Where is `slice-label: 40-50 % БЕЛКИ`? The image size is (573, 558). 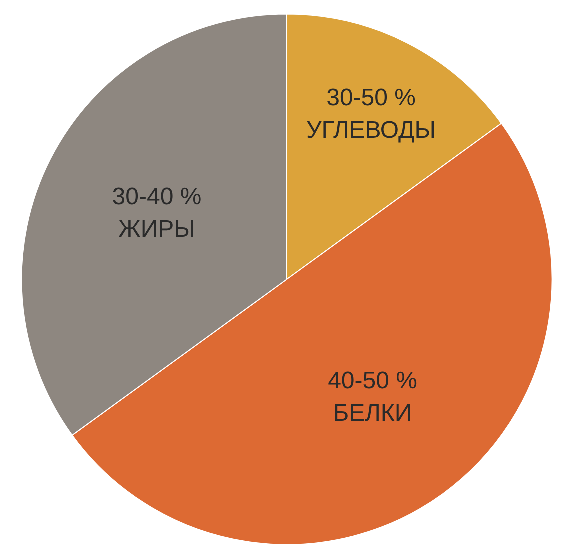 slice-label: 40-50 % БЕЛКИ is located at coordinates (373, 398).